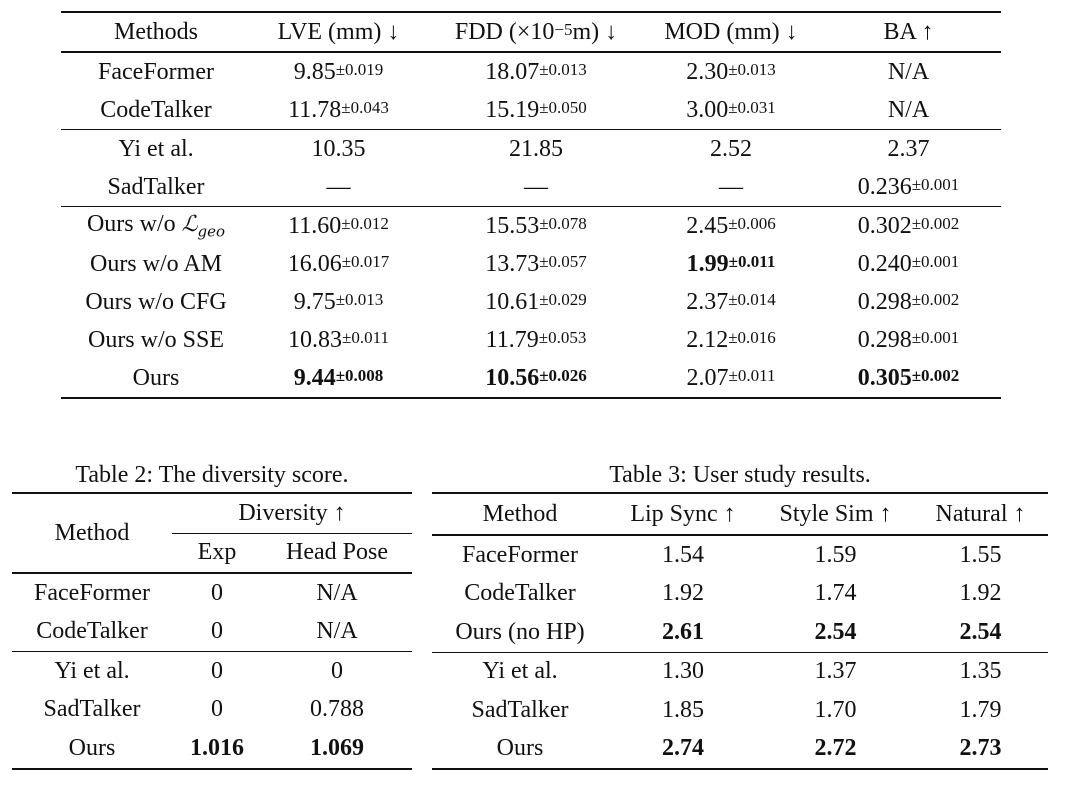 The image size is (1080, 785). I want to click on table-row: FaceFormer 0 N/A, so click(212, 593).